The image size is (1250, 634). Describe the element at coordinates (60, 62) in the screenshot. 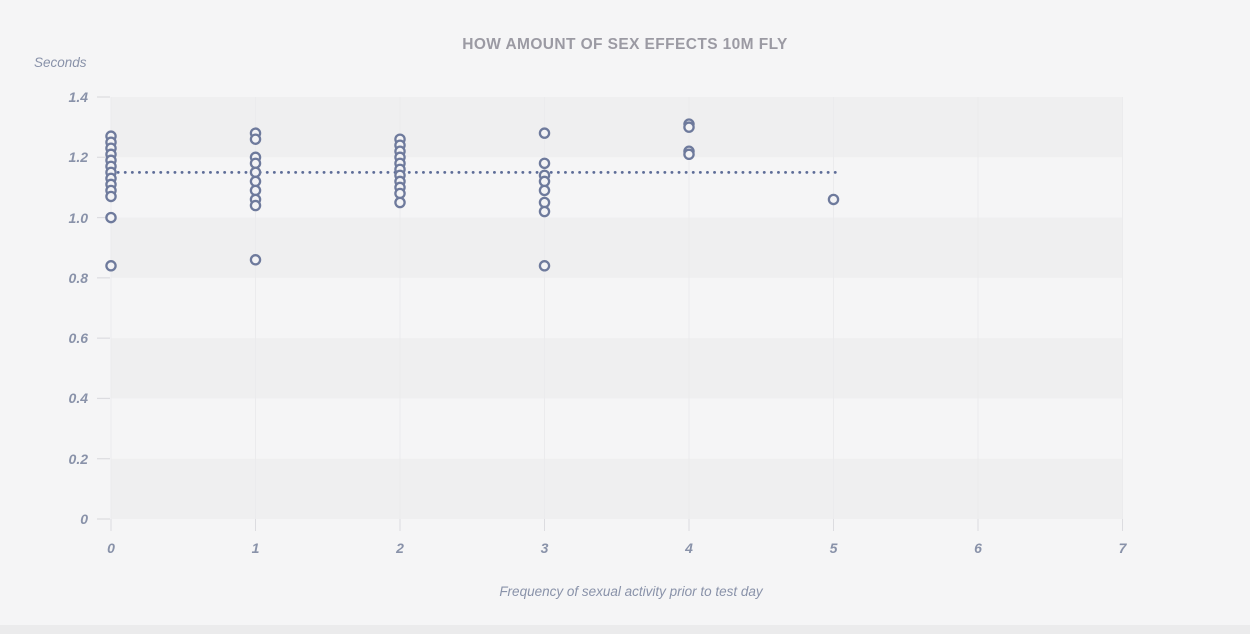

I see `y-axis-unit-label: Seconds` at that location.